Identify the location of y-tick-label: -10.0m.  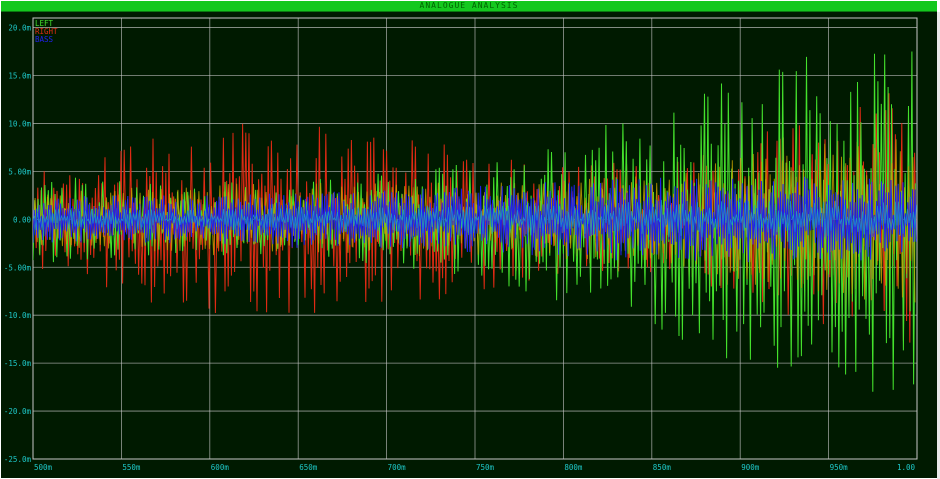
(18, 315).